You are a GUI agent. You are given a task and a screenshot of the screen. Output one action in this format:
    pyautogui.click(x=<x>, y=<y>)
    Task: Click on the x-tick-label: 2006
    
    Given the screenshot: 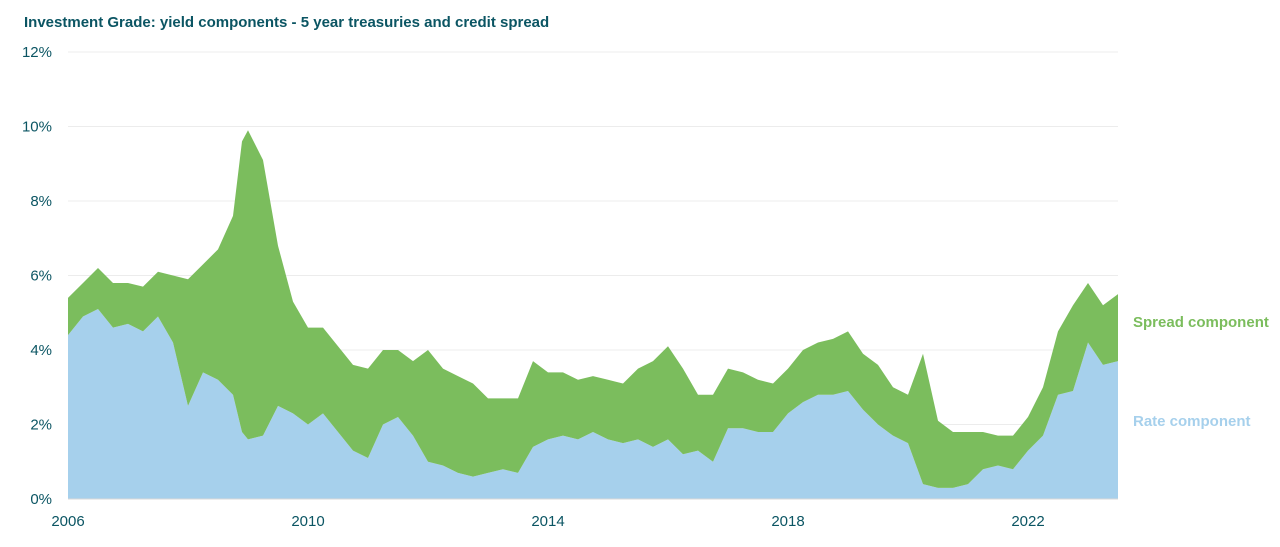 What is the action you would take?
    pyautogui.click(x=67, y=521)
    